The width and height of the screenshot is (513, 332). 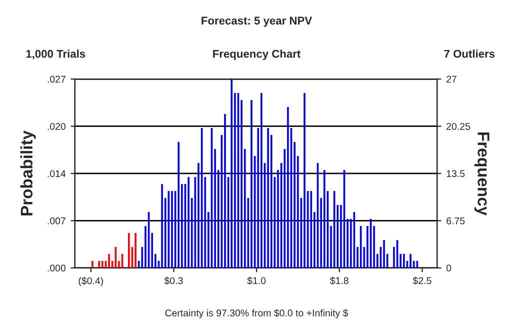 What do you see at coordinates (90, 281) in the screenshot?
I see `x-tick-label: ($0.4)` at bounding box center [90, 281].